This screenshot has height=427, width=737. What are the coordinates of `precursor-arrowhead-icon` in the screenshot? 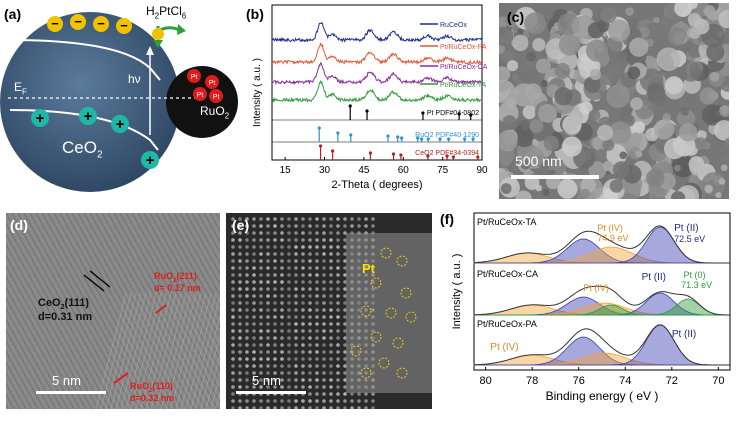 It's located at (158, 44).